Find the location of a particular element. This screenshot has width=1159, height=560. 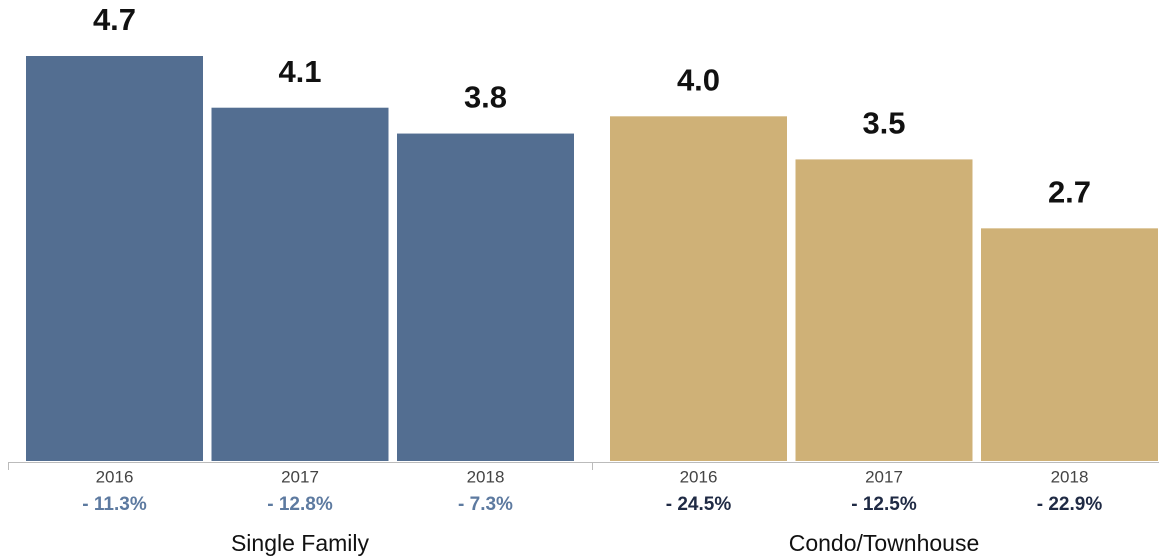

value-label: 4.1 is located at coordinates (299, 71).